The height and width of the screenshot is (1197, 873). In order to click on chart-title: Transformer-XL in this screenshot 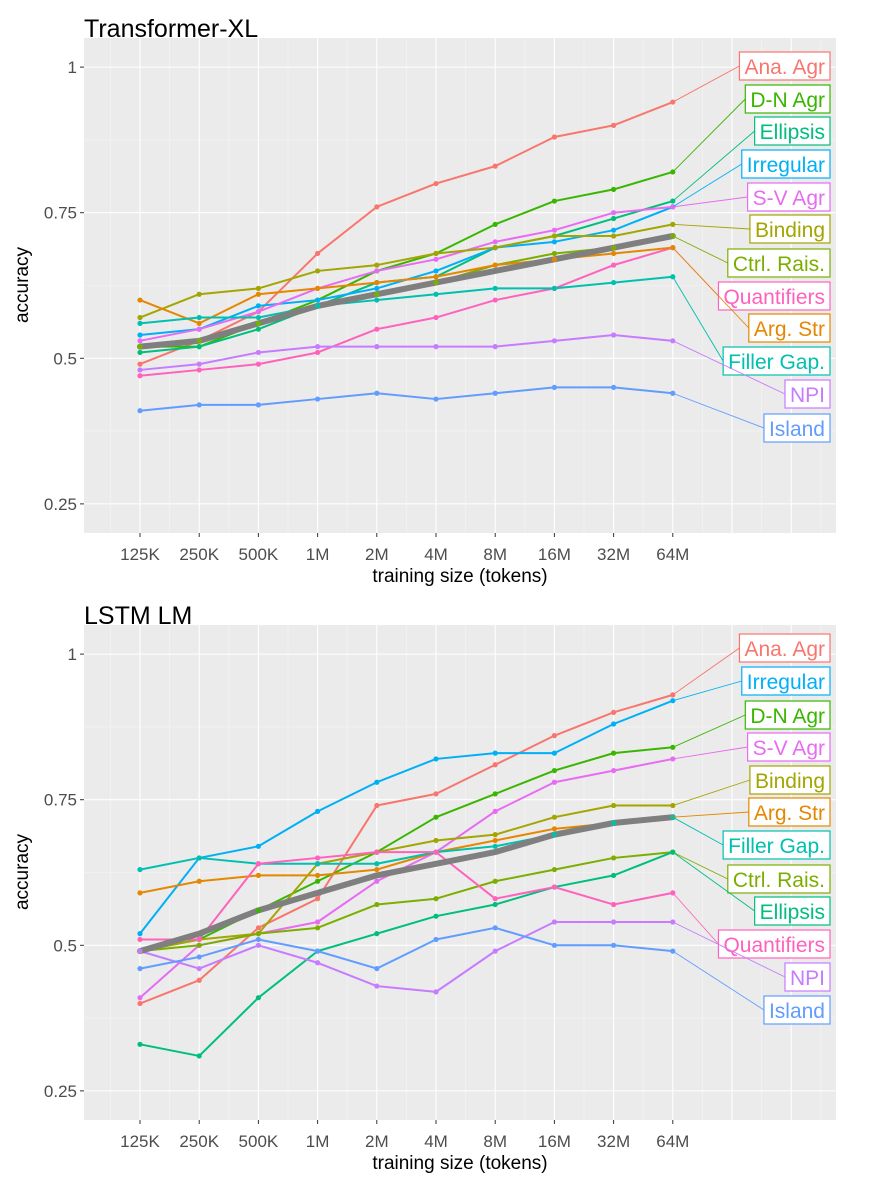, I will do `click(171, 29)`.